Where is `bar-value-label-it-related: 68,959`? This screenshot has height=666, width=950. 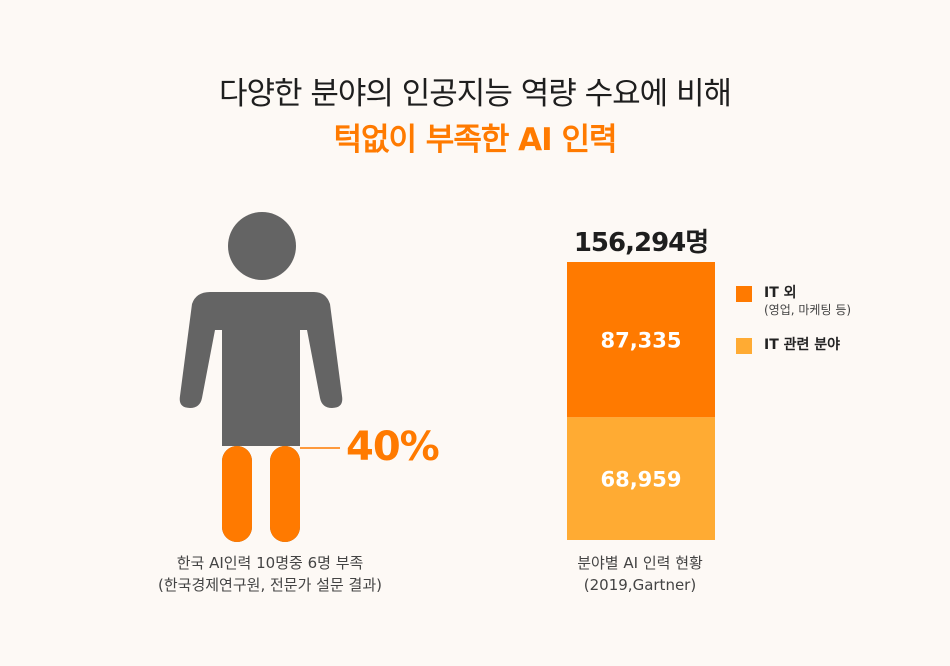
bar-value-label-it-related: 68,959 is located at coordinates (640, 480).